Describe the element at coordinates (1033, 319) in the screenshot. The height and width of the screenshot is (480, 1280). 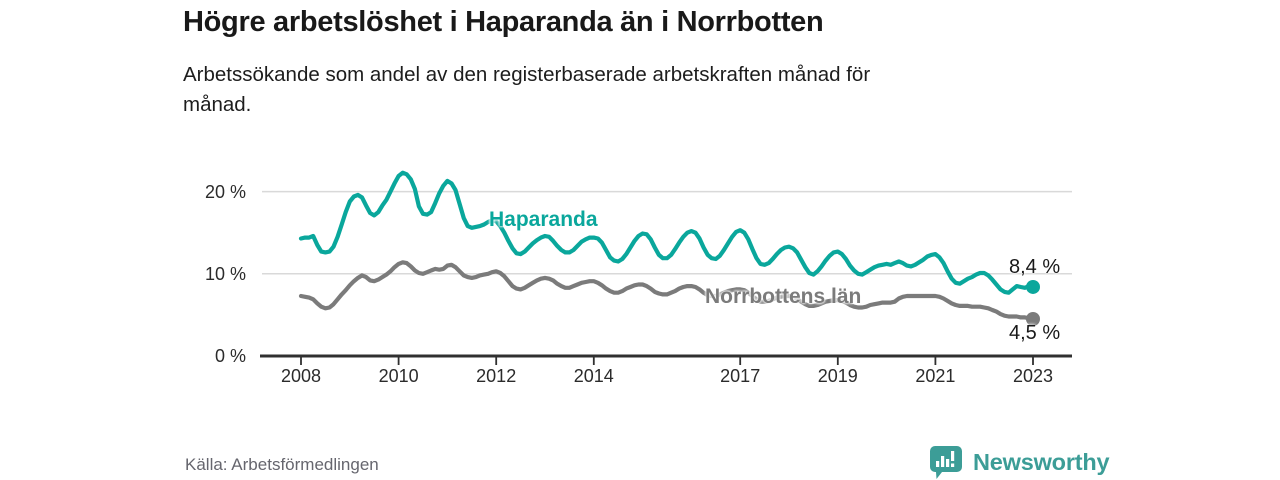
I see `end-dot-norrbotten` at that location.